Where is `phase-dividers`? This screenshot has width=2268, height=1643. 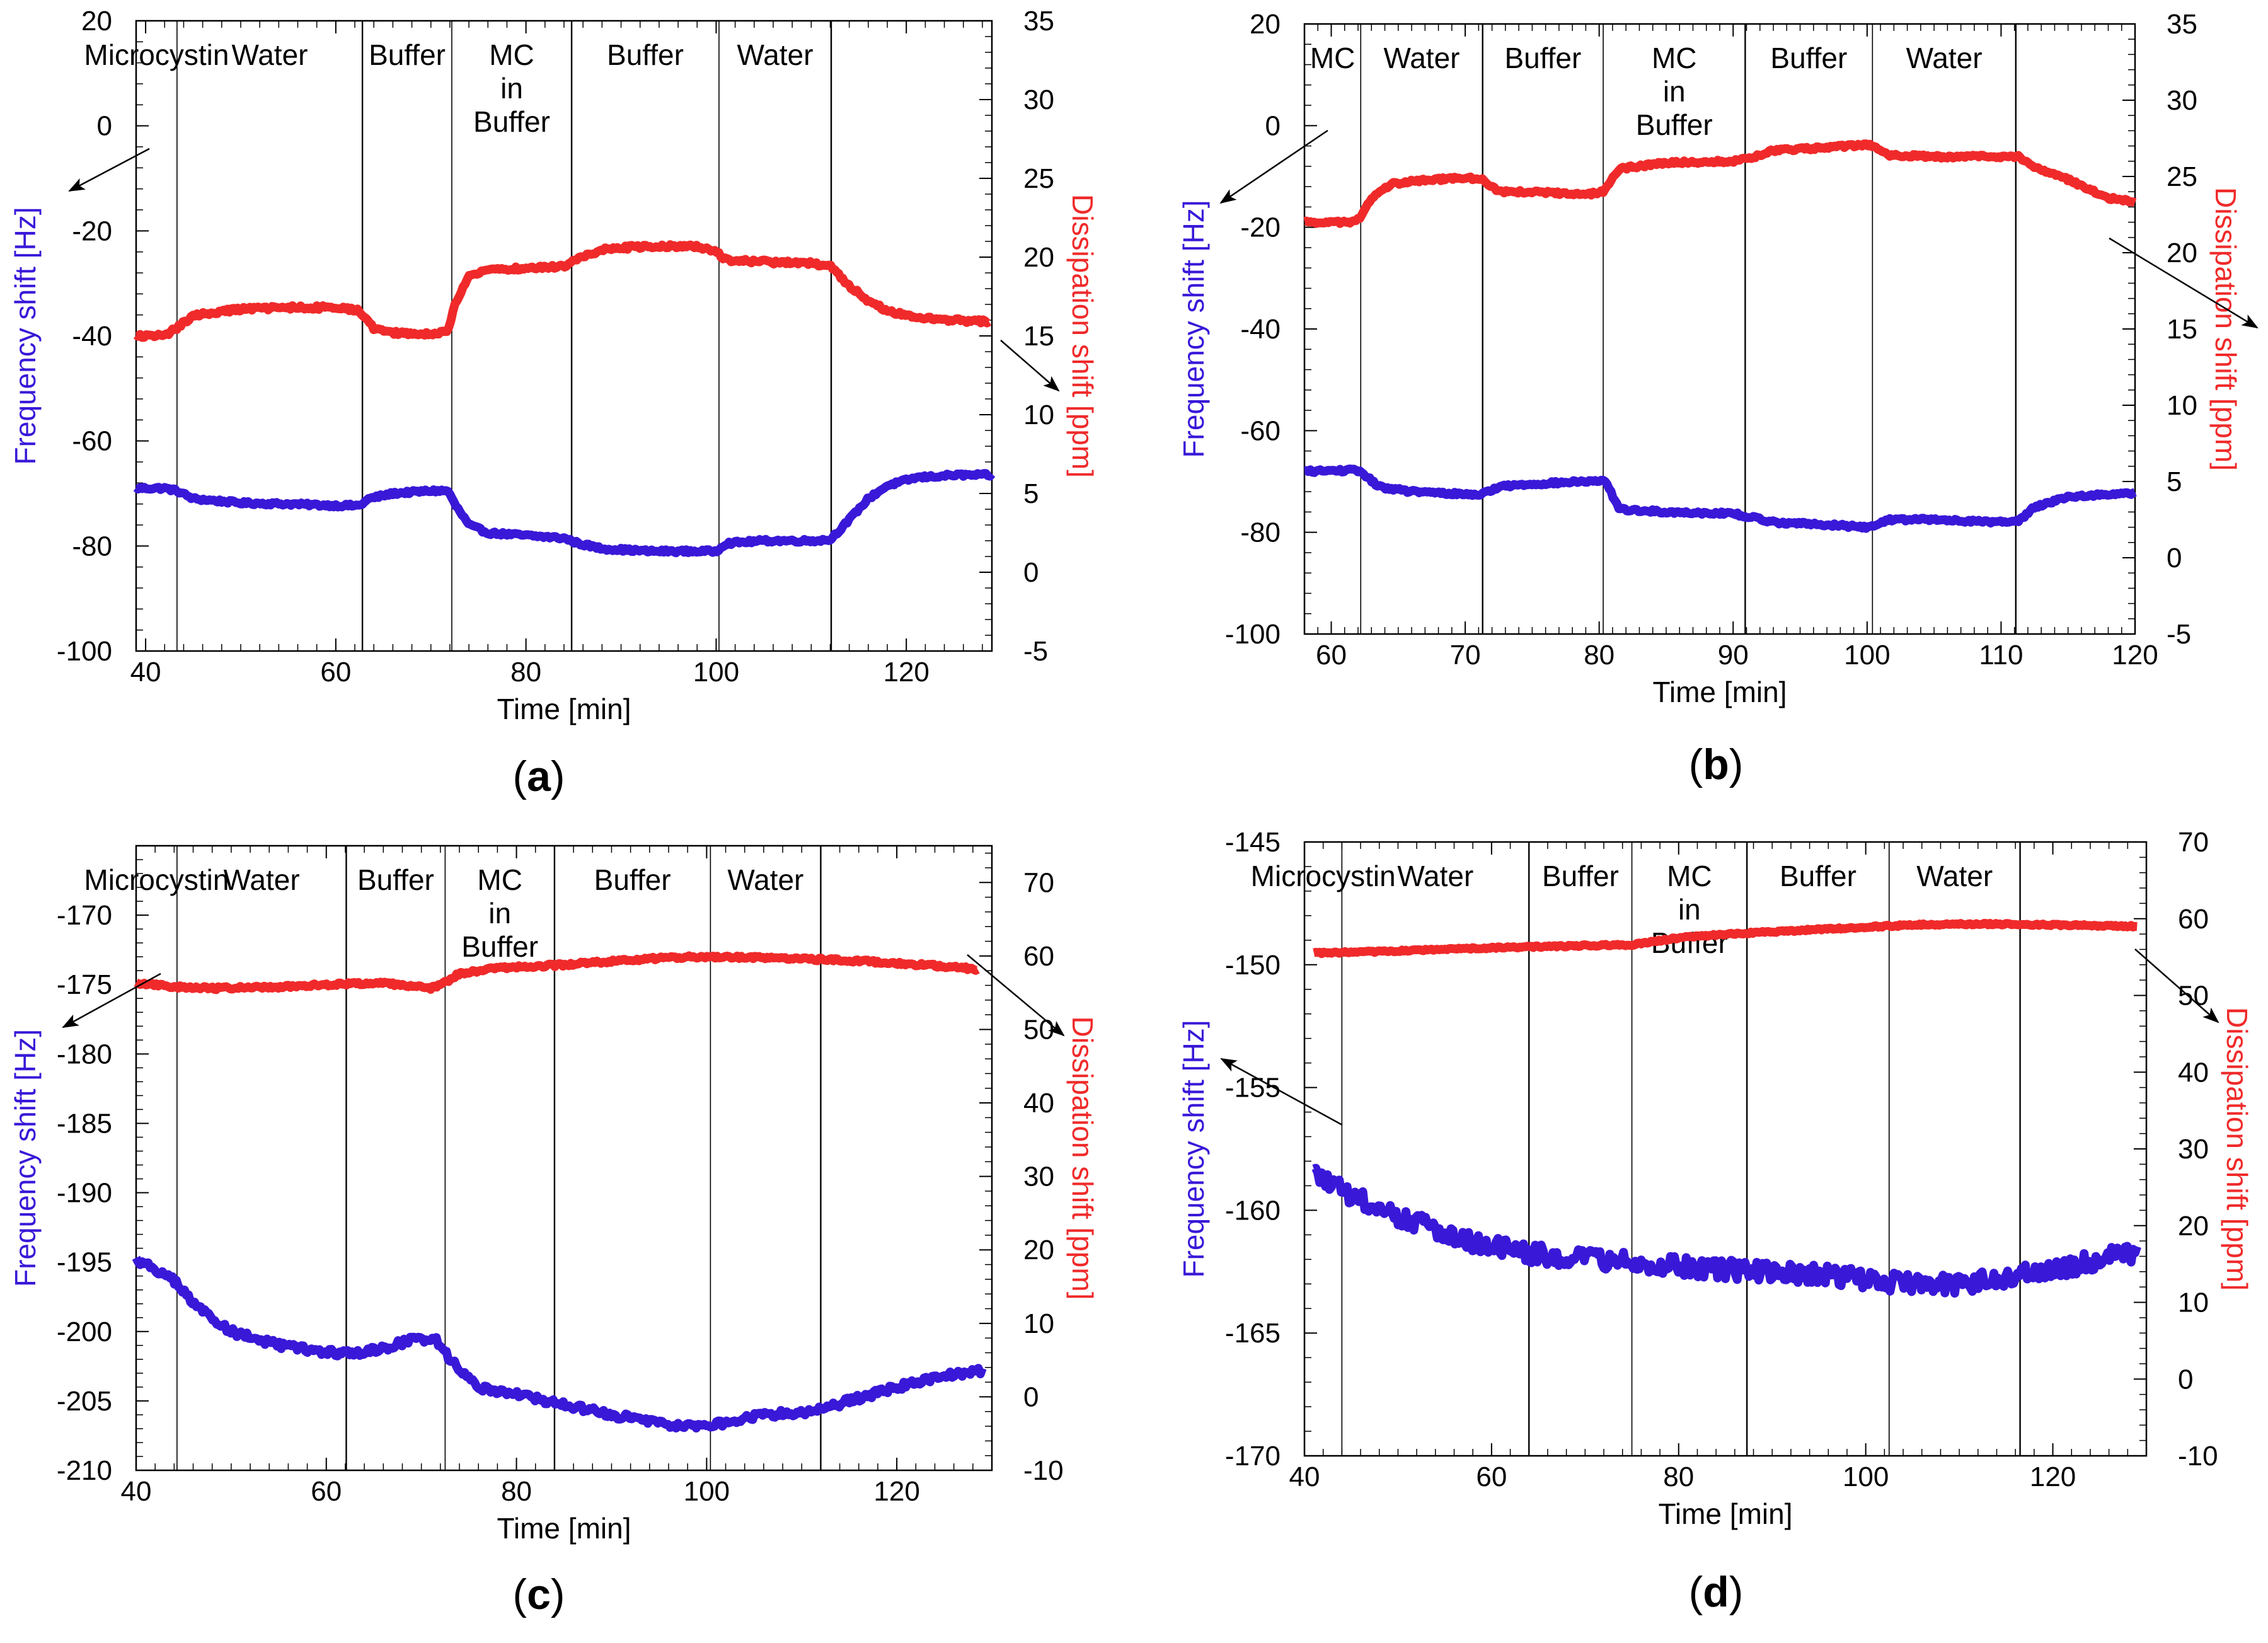
phase-dividers is located at coordinates (499, 1158).